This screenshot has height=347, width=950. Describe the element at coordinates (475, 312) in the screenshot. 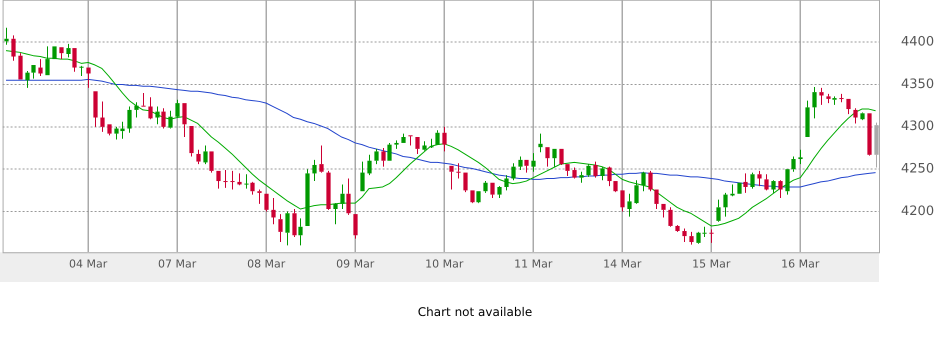

I see `text: Chart not available` at that location.